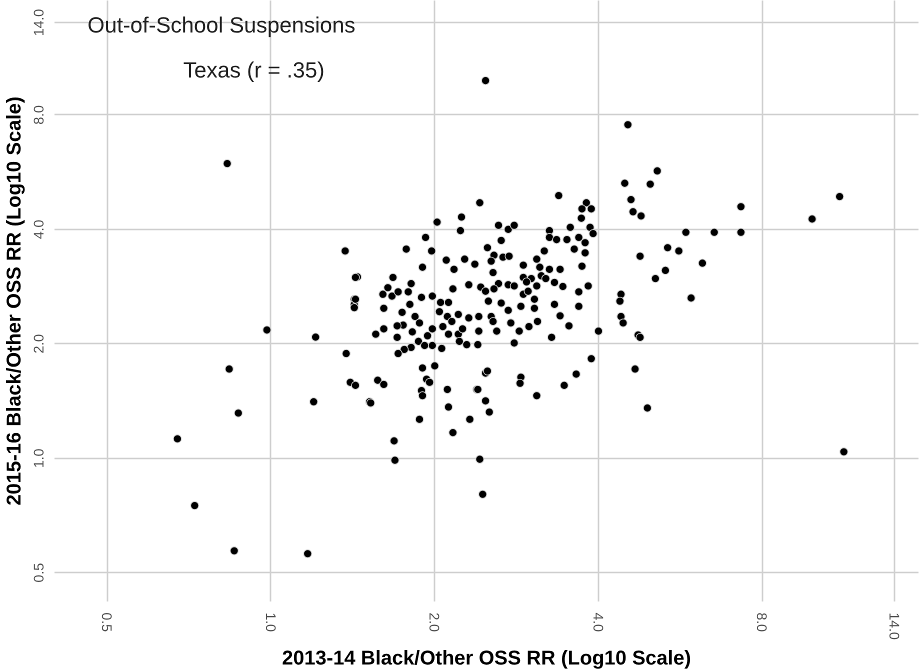 This screenshot has width=923, height=672. Describe the element at coordinates (254, 70) in the screenshot. I see `text: Texas (r = .35)` at that location.